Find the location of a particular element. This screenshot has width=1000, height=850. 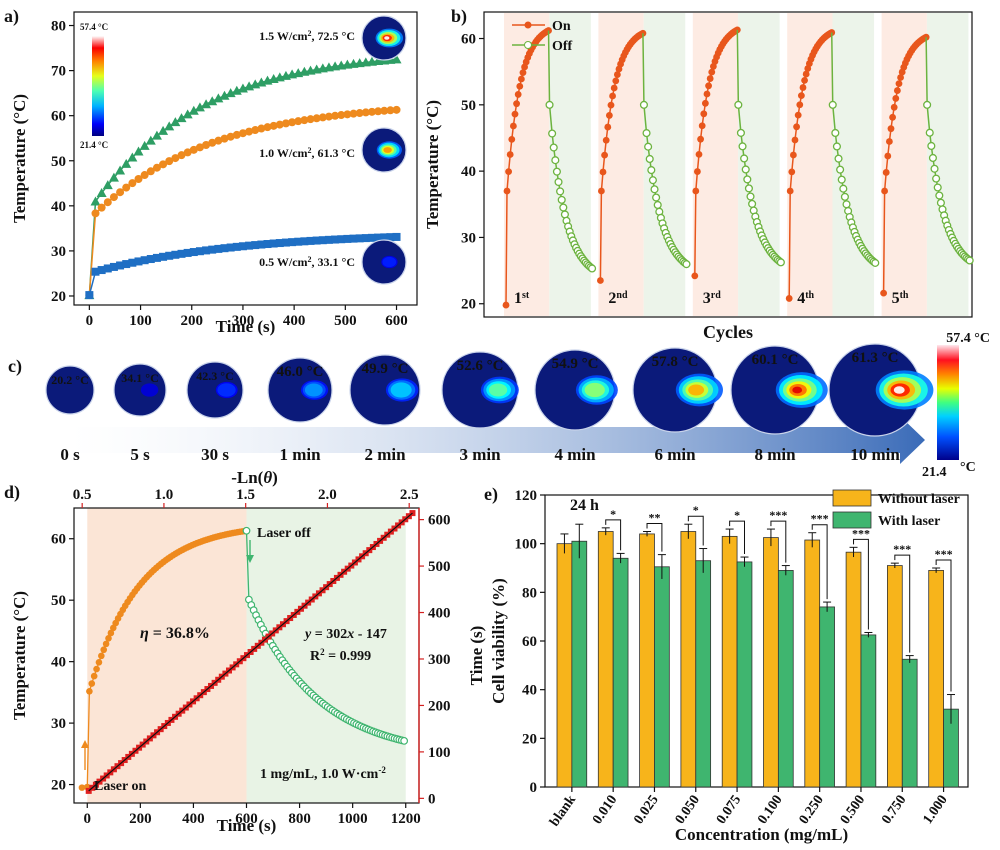

panel-b-letter: b) is located at coordinates (459, 16).